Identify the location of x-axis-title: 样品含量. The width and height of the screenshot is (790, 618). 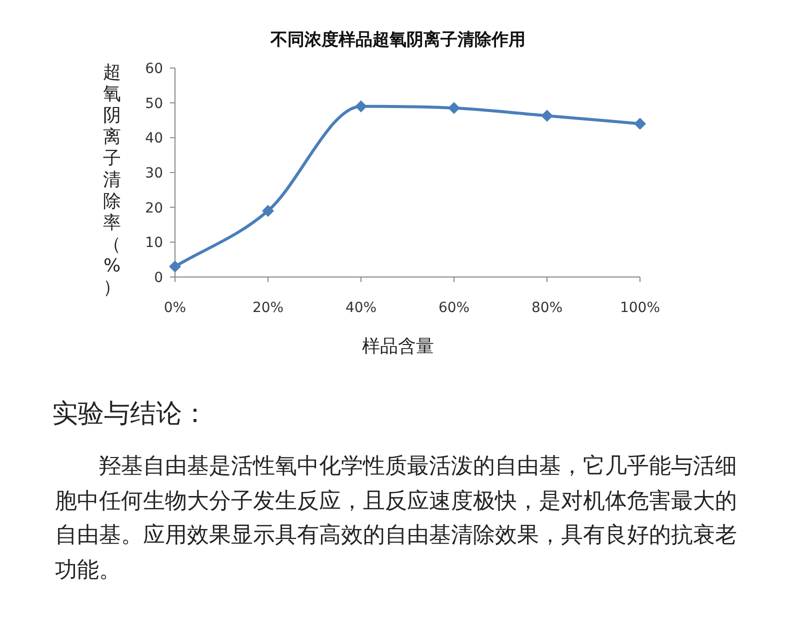
(398, 346).